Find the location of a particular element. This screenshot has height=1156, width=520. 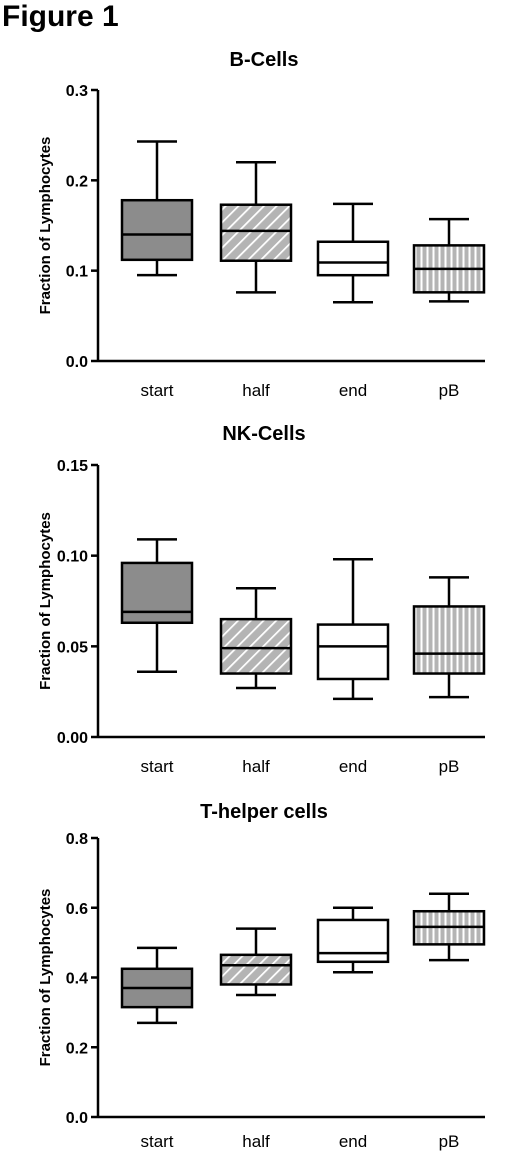

b-cells-box-end is located at coordinates (353, 253).